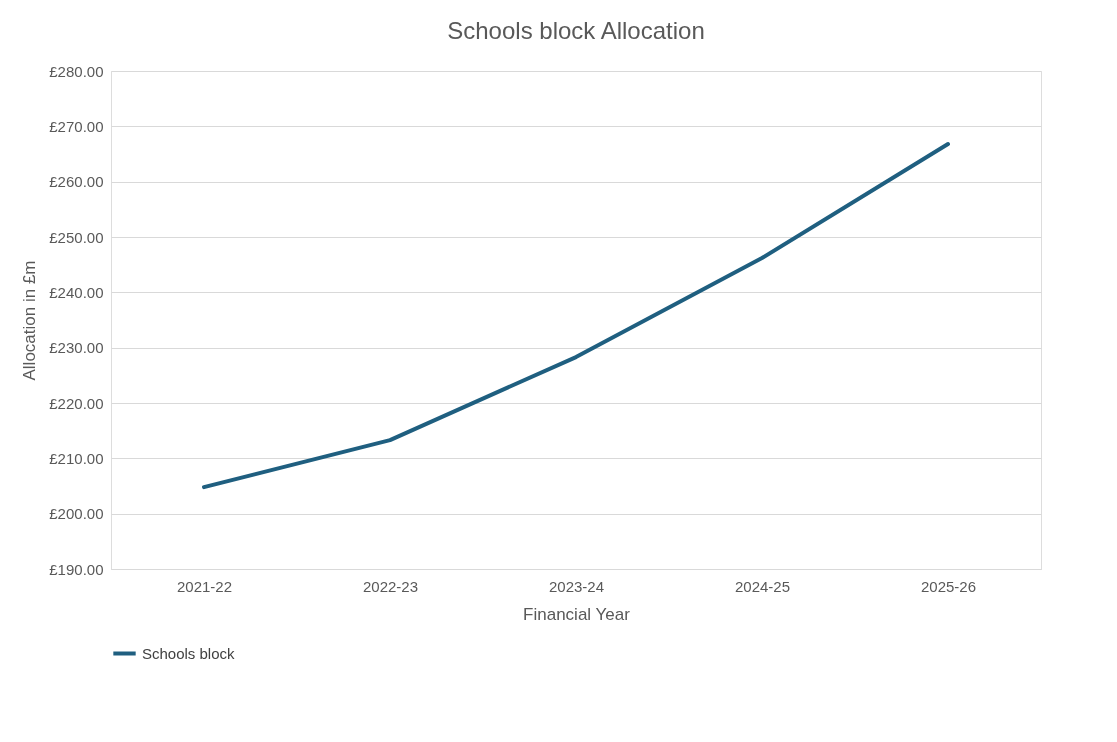 This screenshot has height=742, width=1117. What do you see at coordinates (76, 292) in the screenshot?
I see `y-tick-label: £240.00` at bounding box center [76, 292].